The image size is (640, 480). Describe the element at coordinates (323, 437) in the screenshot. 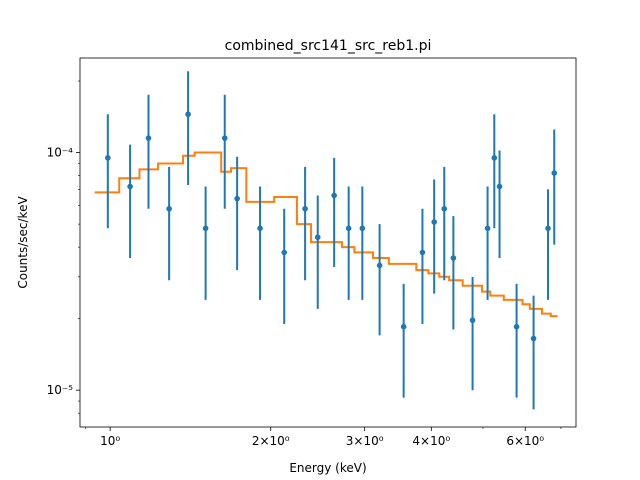

I see `x-axis-ticks: 10⁰ 2×10⁰ 3×10⁰ 4×10⁰ 6×10⁰` at that location.